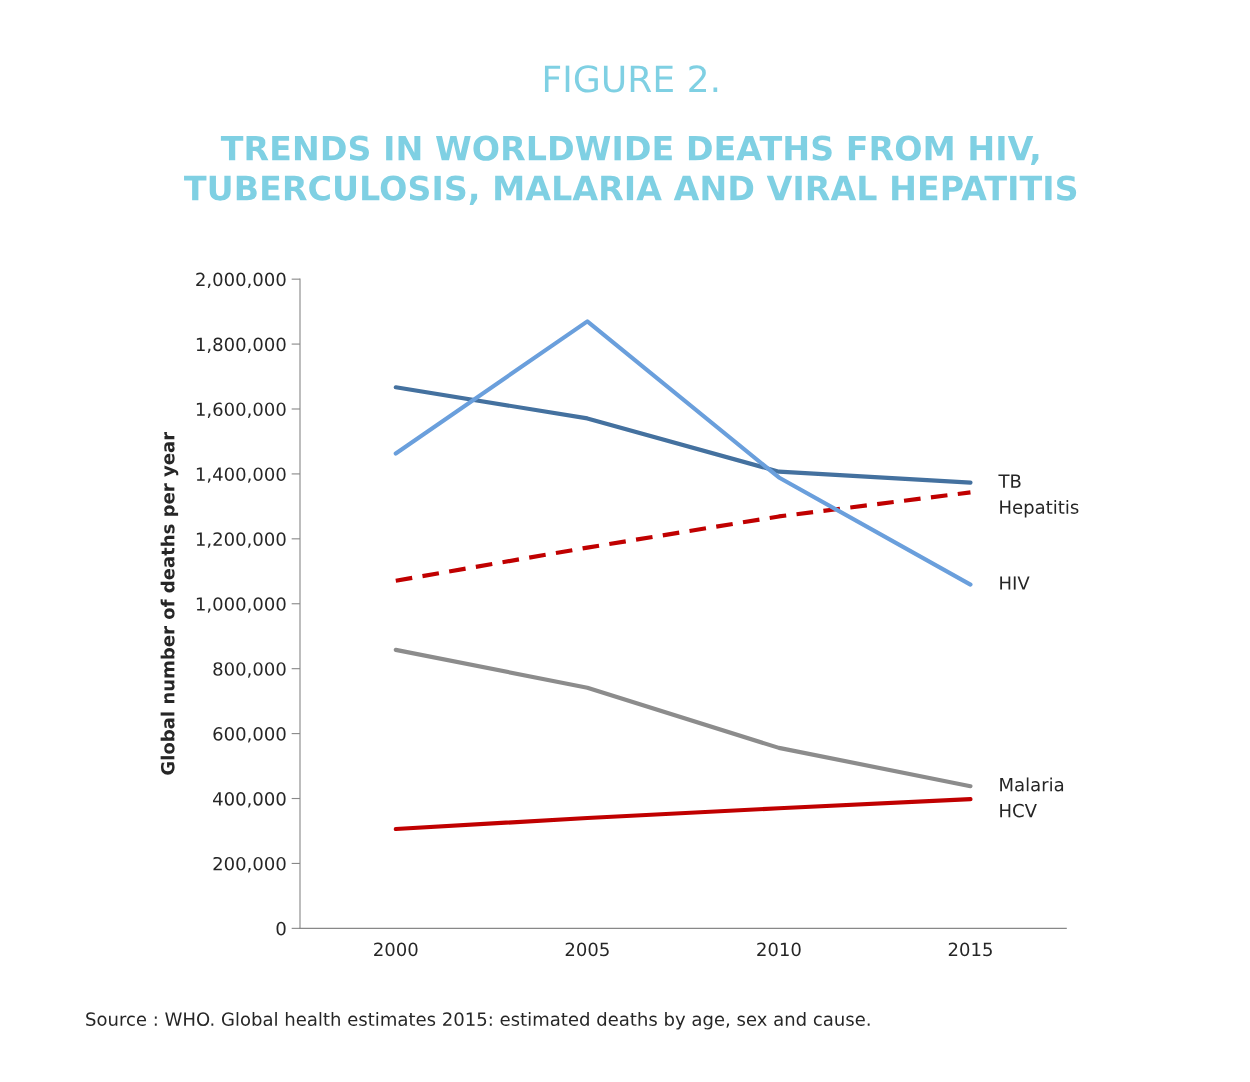  What do you see at coordinates (631, 79) in the screenshot?
I see `chart-title: FIGURE 2.` at bounding box center [631, 79].